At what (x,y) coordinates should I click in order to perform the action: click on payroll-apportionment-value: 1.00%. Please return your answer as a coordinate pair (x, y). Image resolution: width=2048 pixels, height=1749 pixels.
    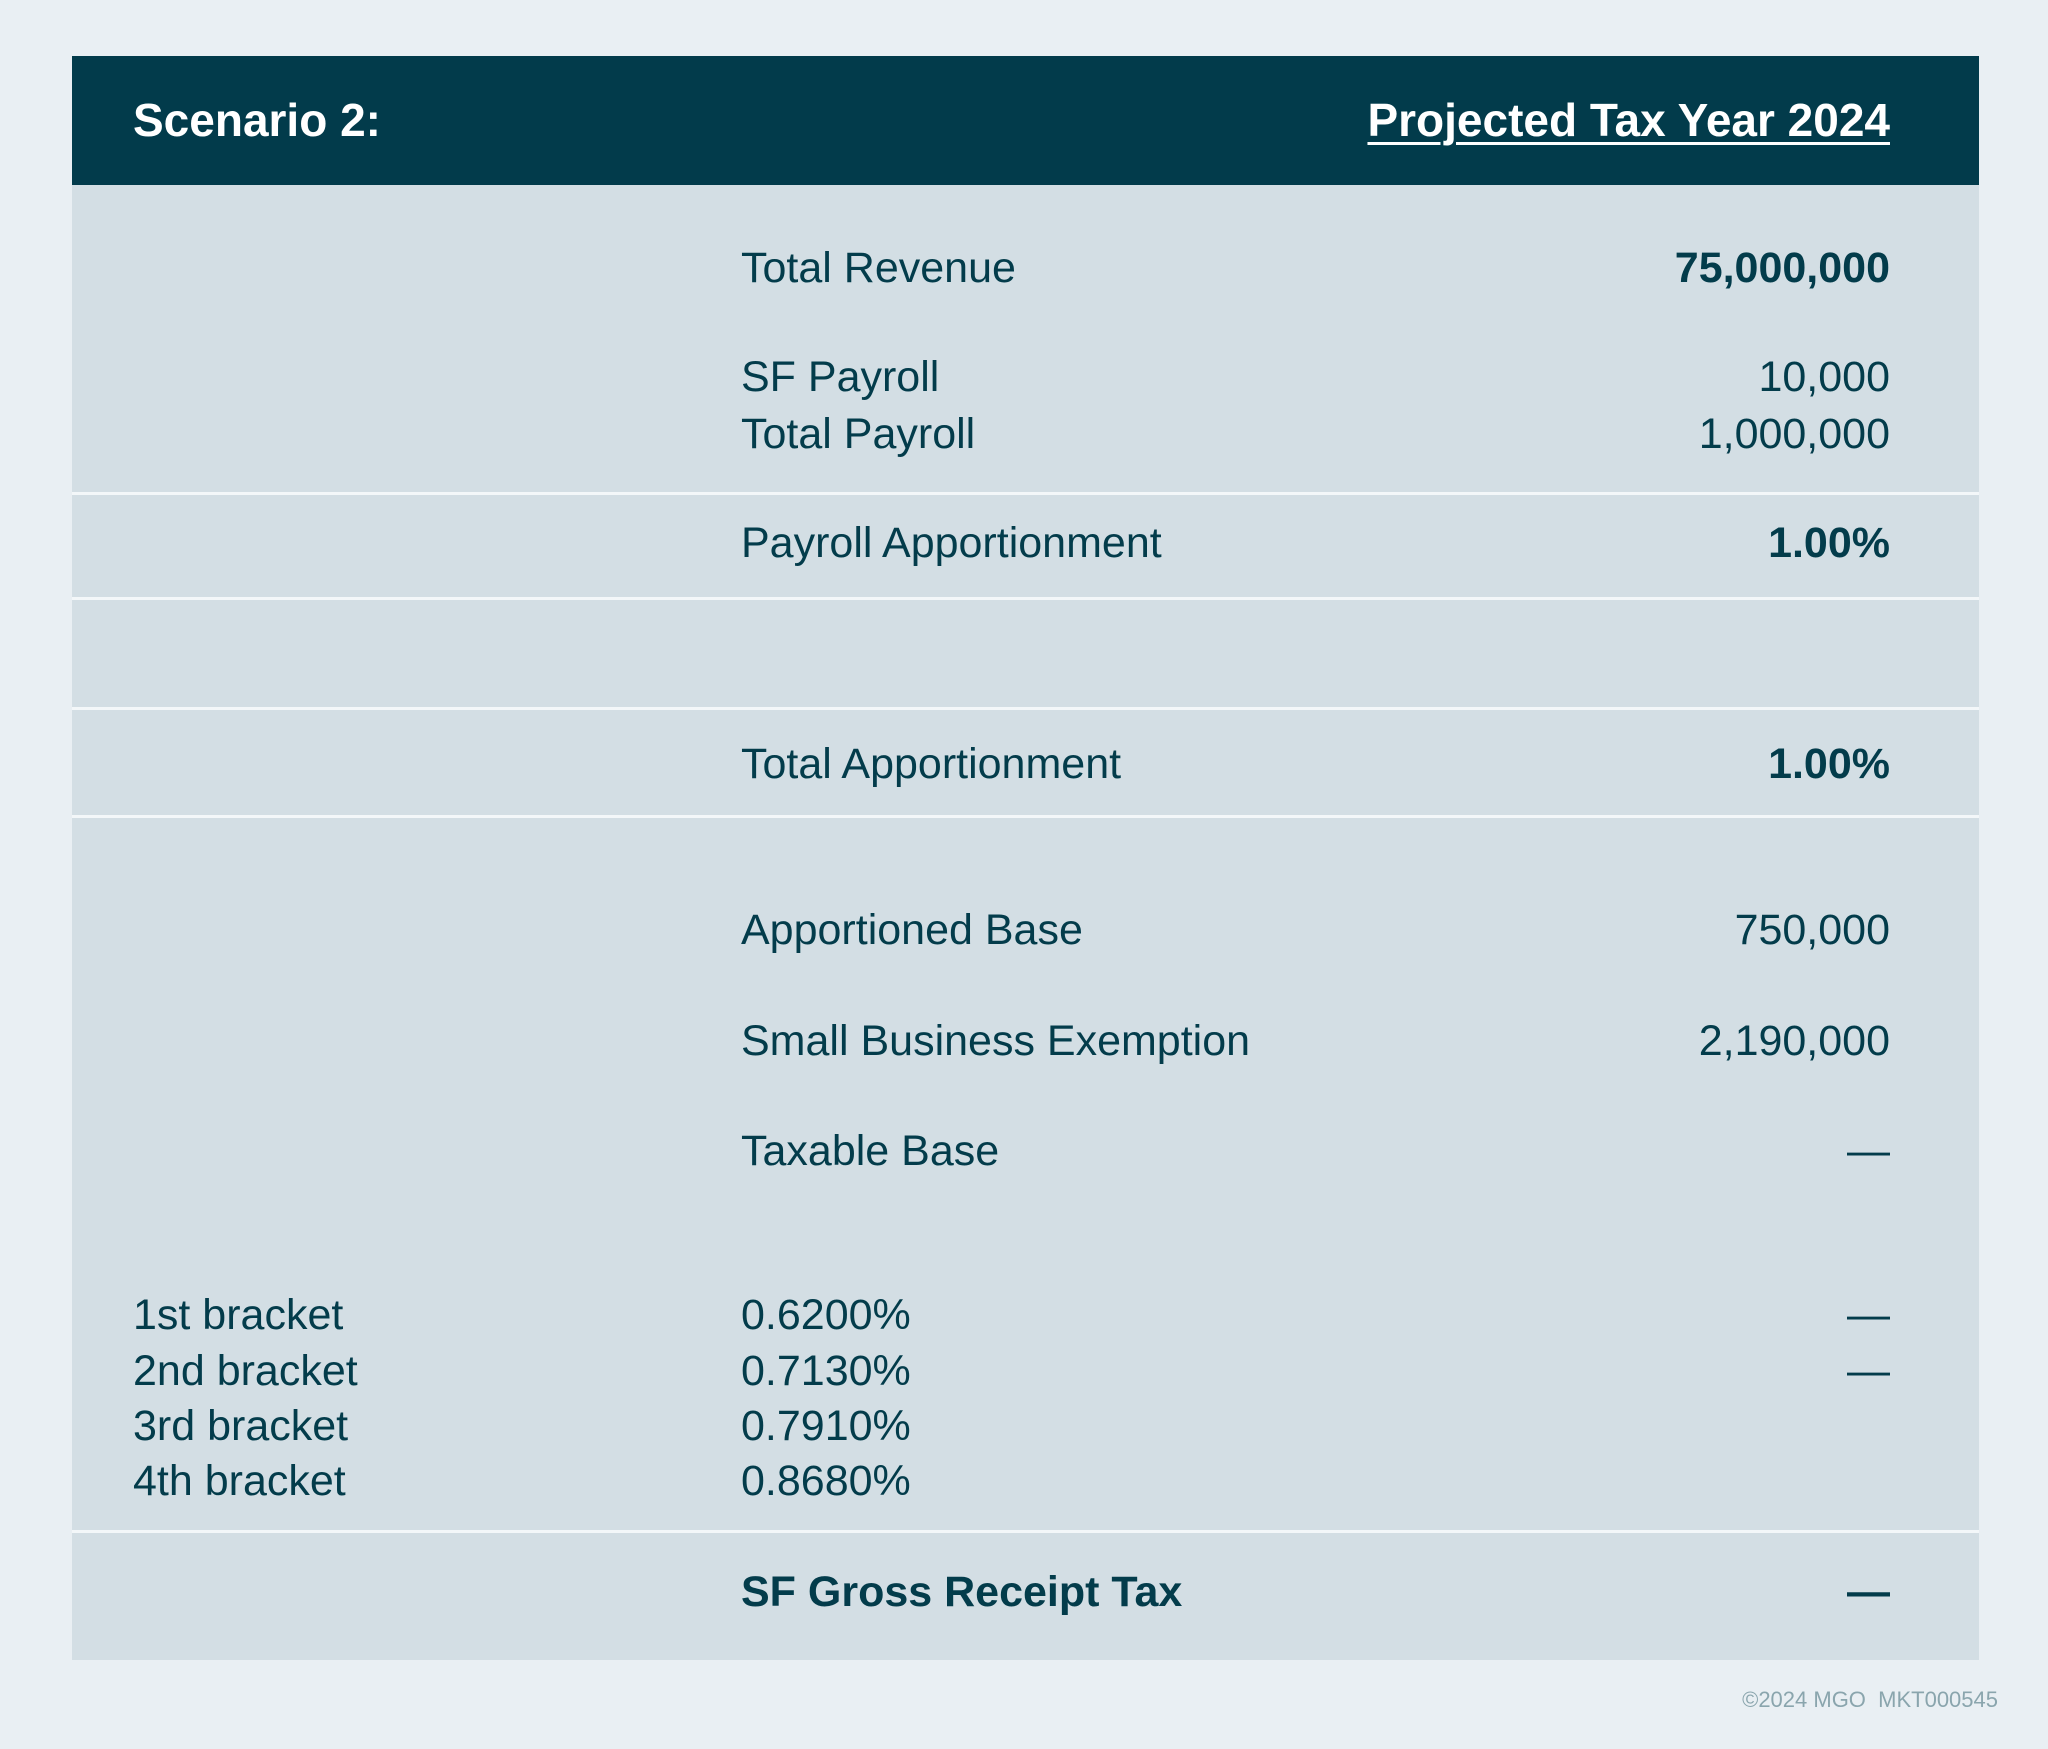
    Looking at the image, I should click on (1829, 543).